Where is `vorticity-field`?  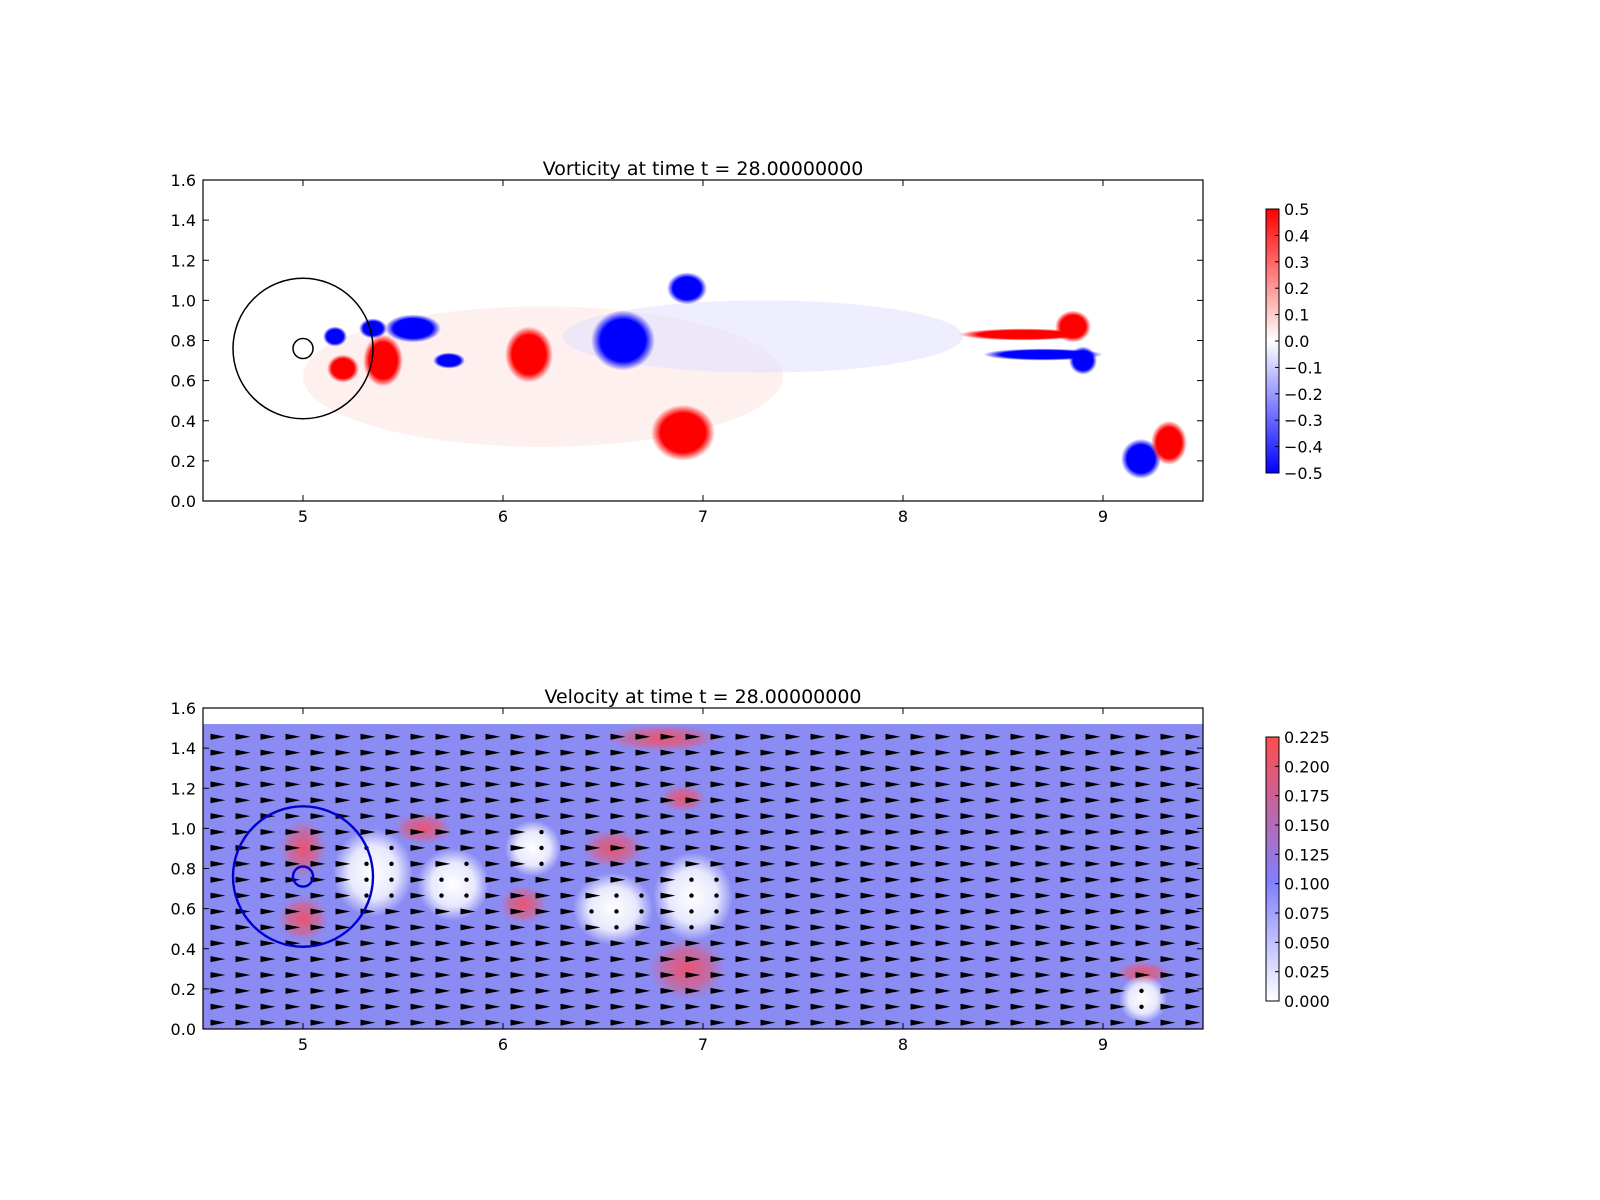 vorticity-field is located at coordinates (745, 375).